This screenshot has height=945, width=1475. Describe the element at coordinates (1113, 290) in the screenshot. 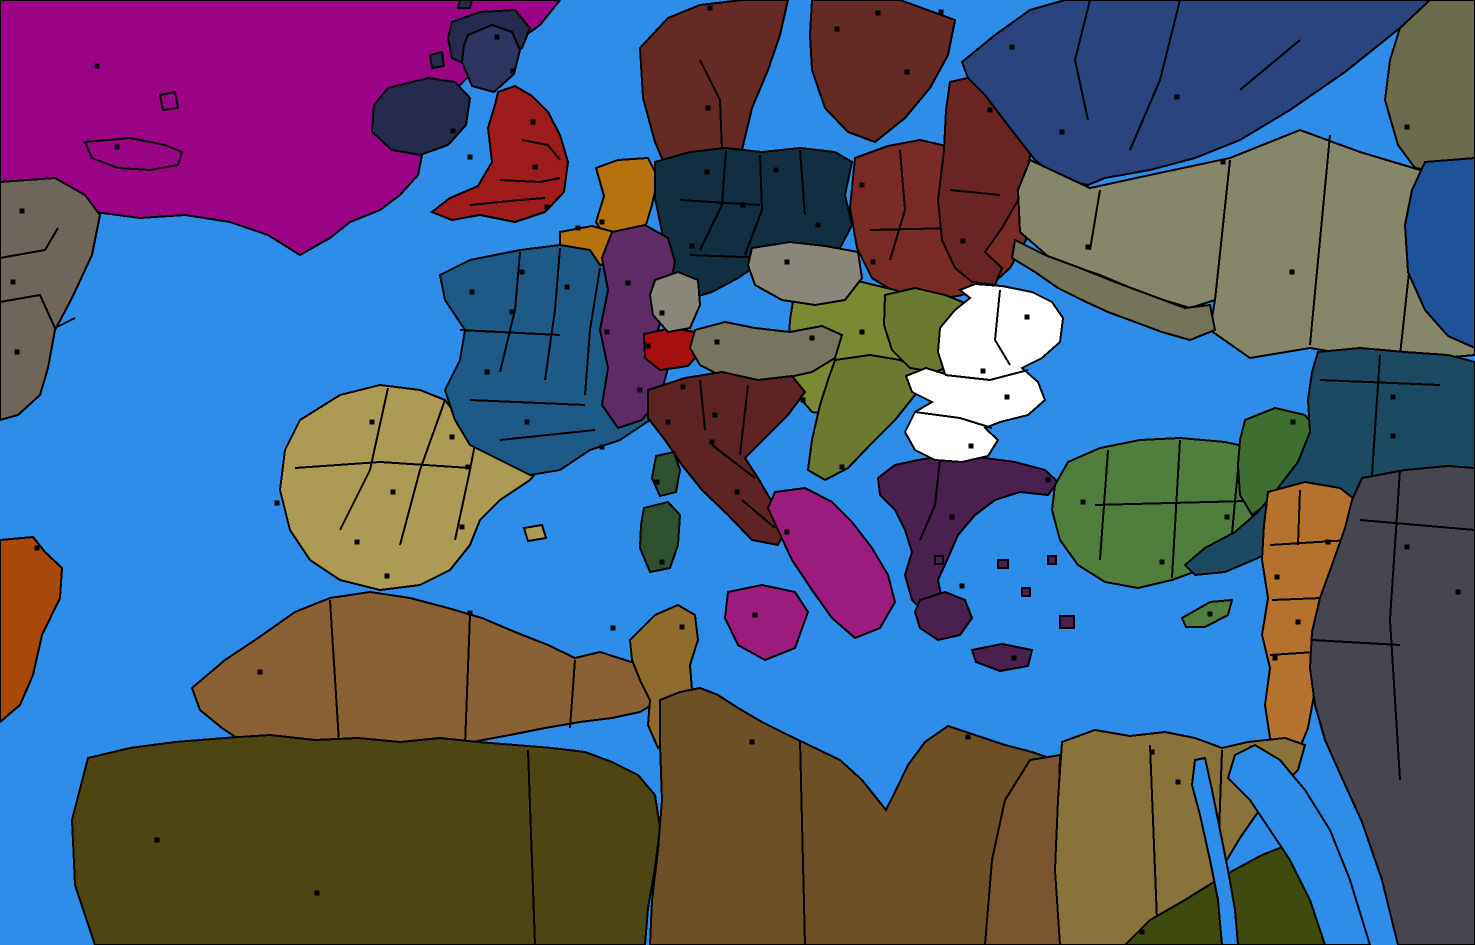

I see `region-ukraine-coast` at that location.